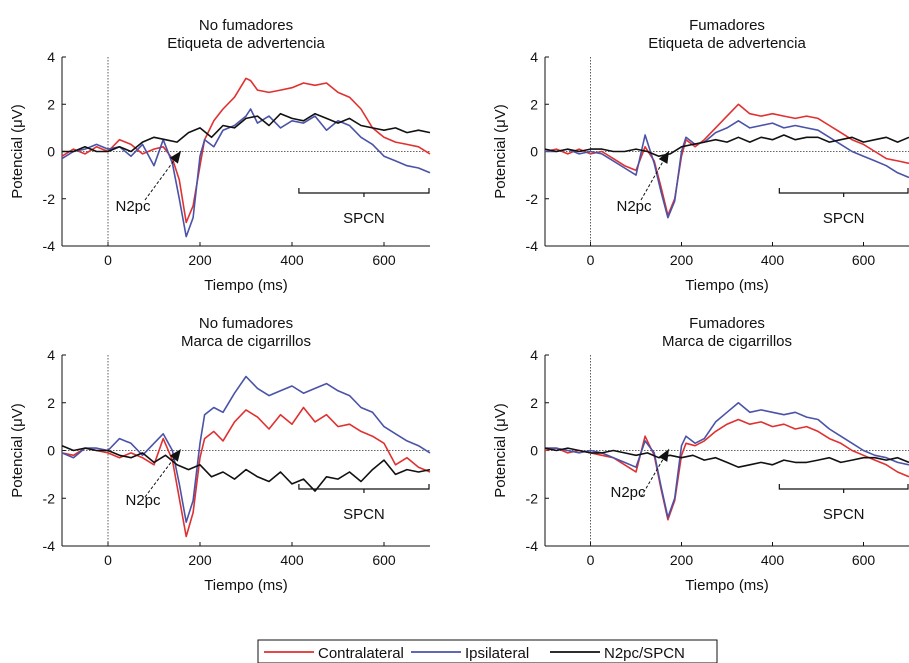  I want to click on legend-label-n2pc-spcn: N2pc/SPCN, so click(644, 653).